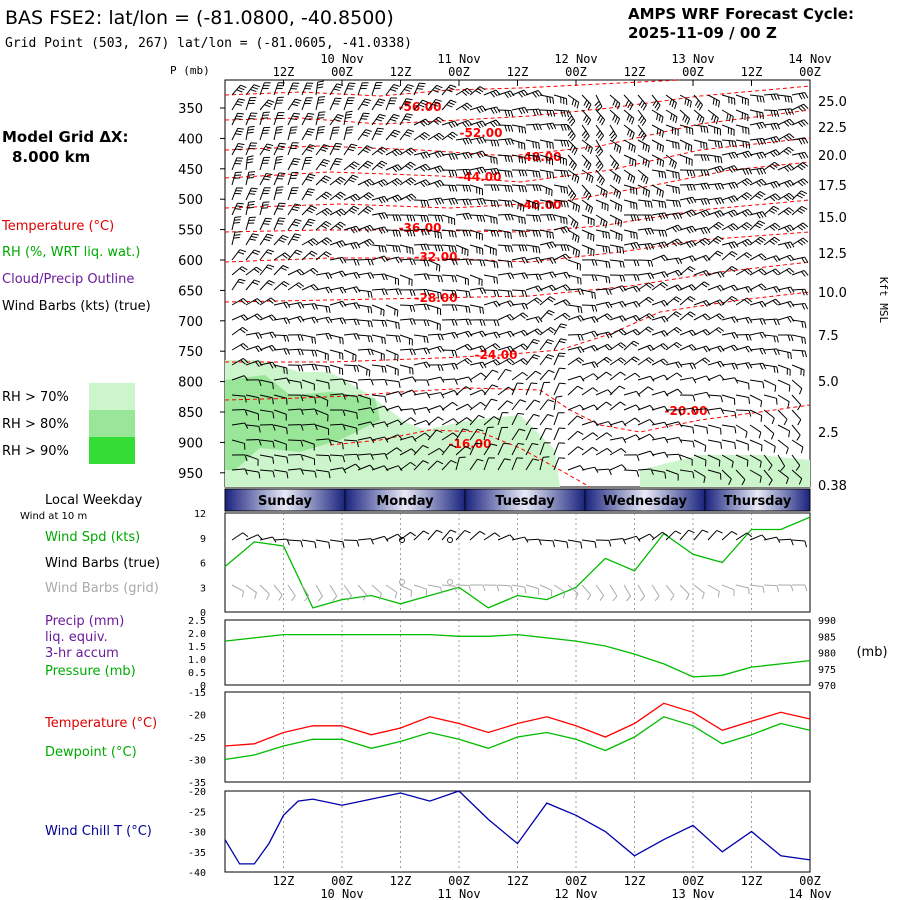  What do you see at coordinates (197, 660) in the screenshot?
I see `pressure-panel-y-tick-label: 1.0` at bounding box center [197, 660].